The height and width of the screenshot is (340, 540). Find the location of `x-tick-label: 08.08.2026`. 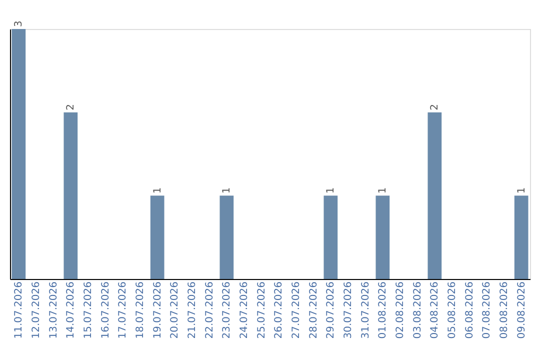

x-tick-label: 08.08.2026 is located at coordinates (504, 310).